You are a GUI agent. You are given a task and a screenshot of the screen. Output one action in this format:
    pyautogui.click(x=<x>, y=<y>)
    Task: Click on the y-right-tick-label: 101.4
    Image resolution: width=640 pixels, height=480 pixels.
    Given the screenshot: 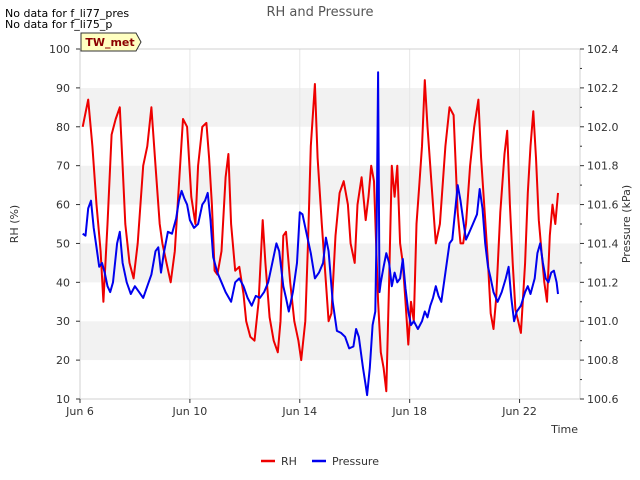 What is the action you would take?
    pyautogui.click(x=603, y=243)
    